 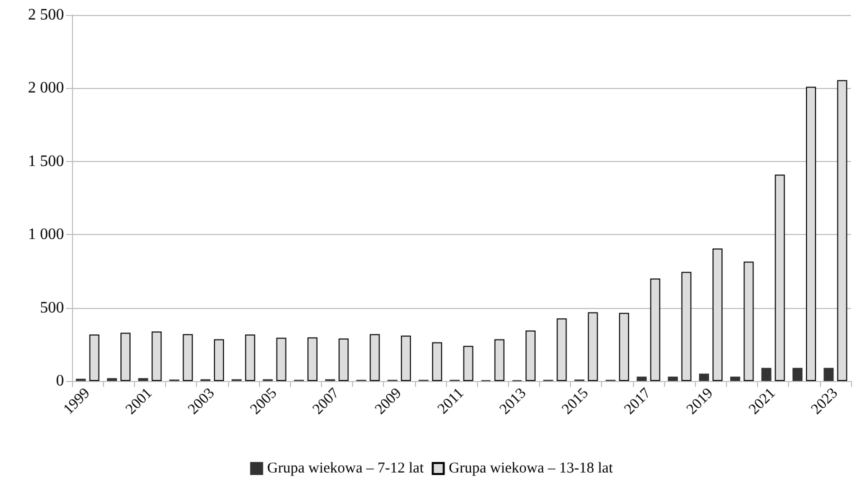 What do you see at coordinates (46, 161) in the screenshot?
I see `y-tick-label: 1 500` at bounding box center [46, 161].